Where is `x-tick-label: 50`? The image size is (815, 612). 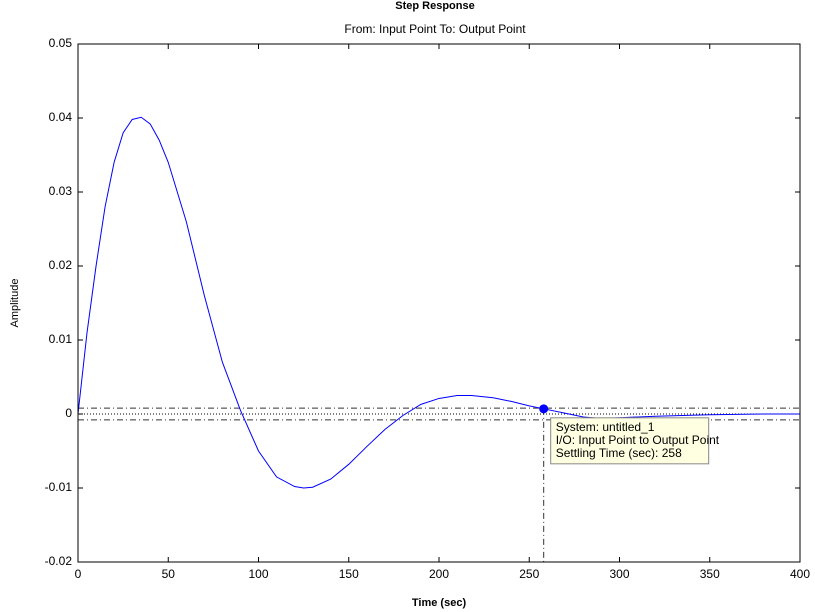 x-tick-label: 50 is located at coordinates (169, 574).